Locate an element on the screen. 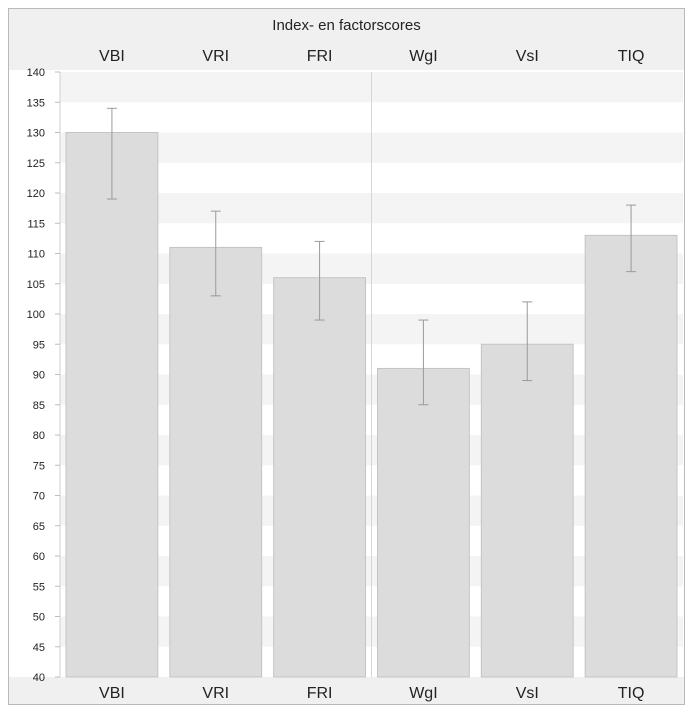 This screenshot has width=693, height=714. y-tick-label: 75 is located at coordinates (39, 466).